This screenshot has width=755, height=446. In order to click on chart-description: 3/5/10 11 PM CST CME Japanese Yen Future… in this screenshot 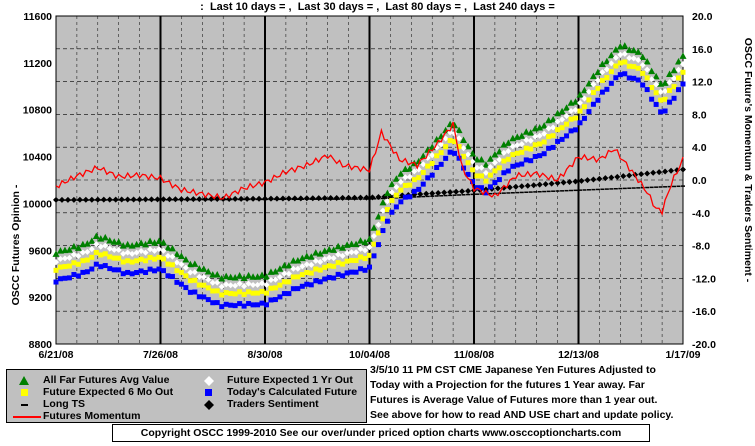, I will do `click(562, 393)`.